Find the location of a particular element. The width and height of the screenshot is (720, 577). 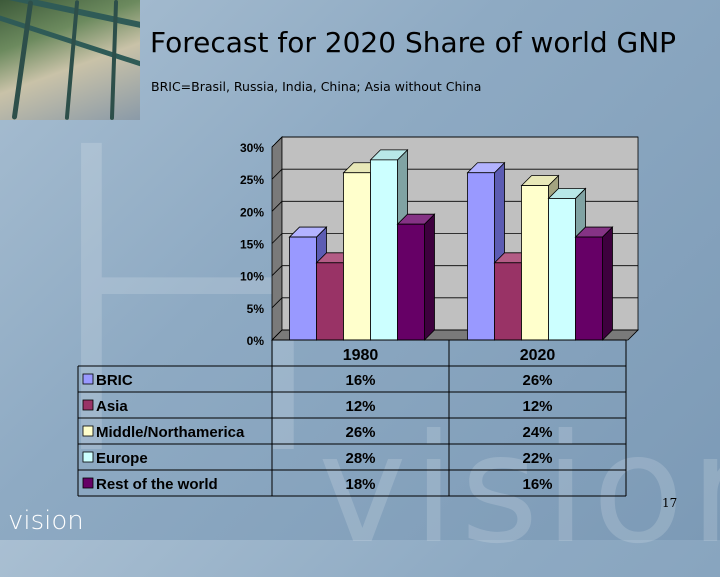

bar-4-2020 is located at coordinates (562, 269).